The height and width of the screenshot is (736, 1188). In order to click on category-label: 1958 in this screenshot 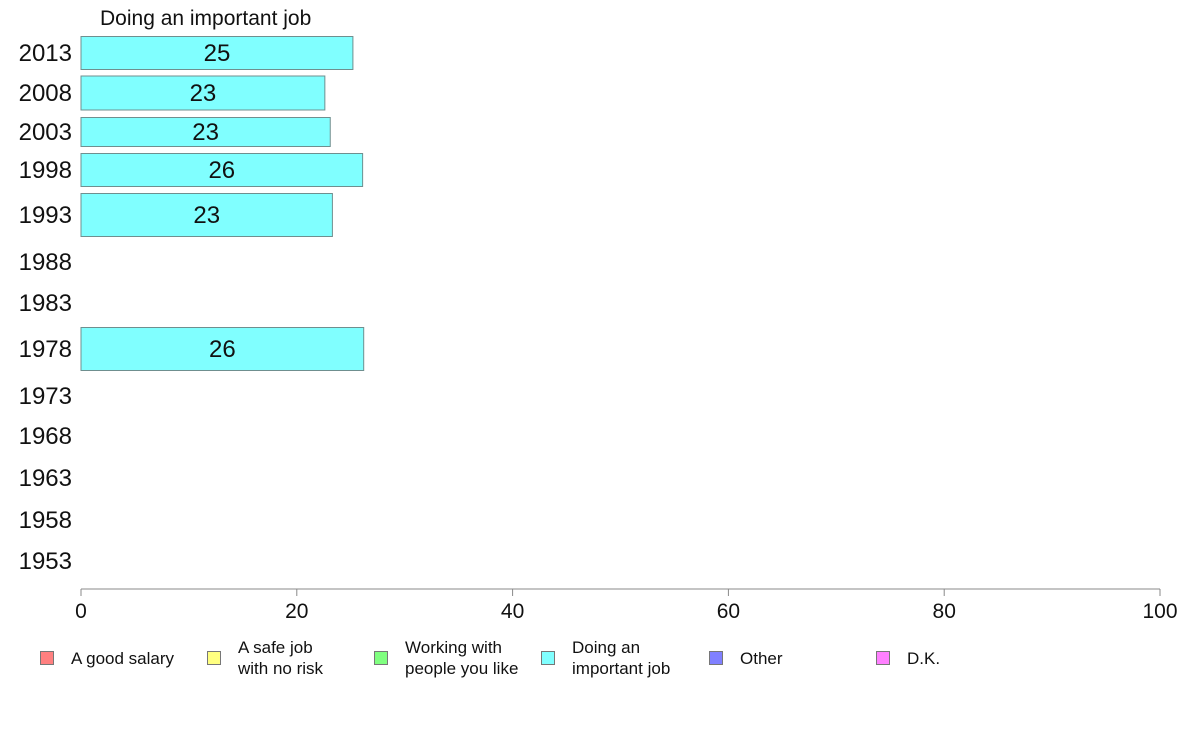, I will do `click(45, 520)`.